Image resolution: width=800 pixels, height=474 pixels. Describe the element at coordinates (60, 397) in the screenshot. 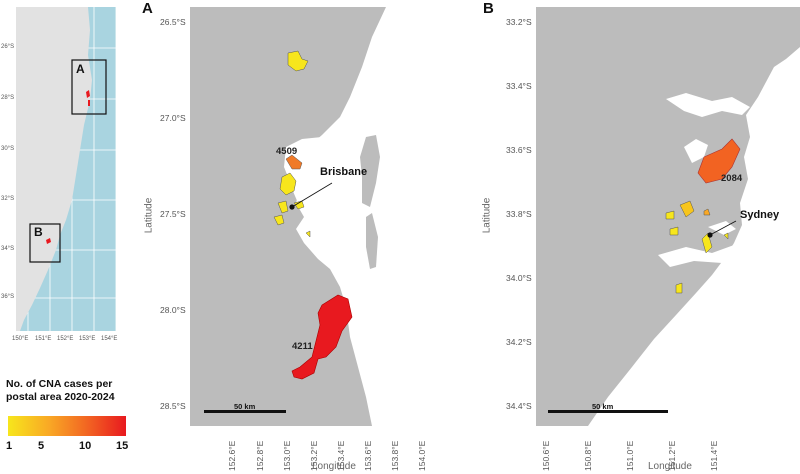

I see `legend-title-line2: postal area 2020-2024` at that location.